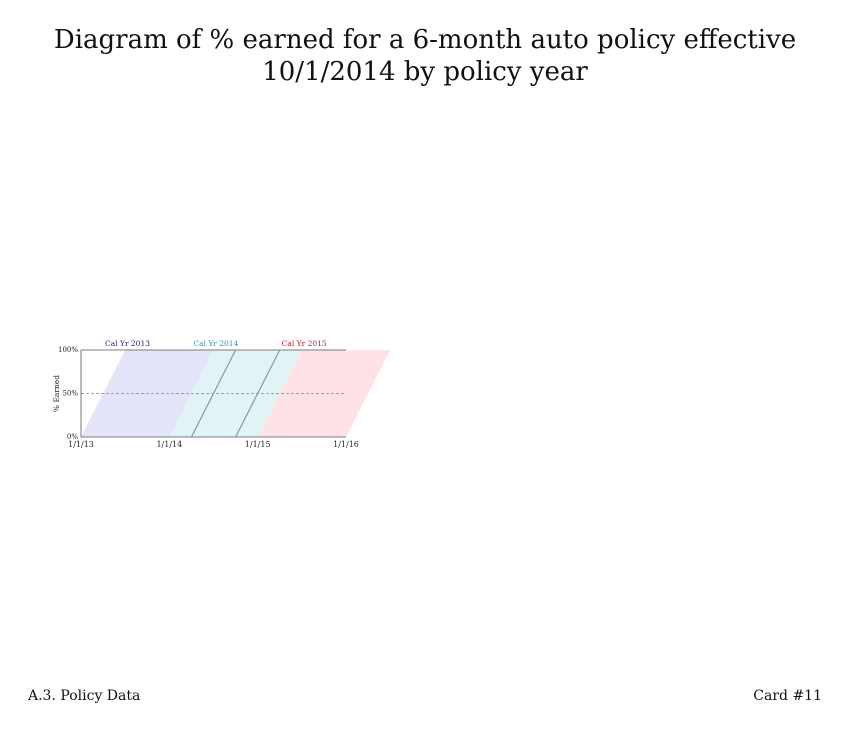 The image size is (850, 734). Describe the element at coordinates (72, 437) in the screenshot. I see `y-tick-label-1: 0%` at that location.